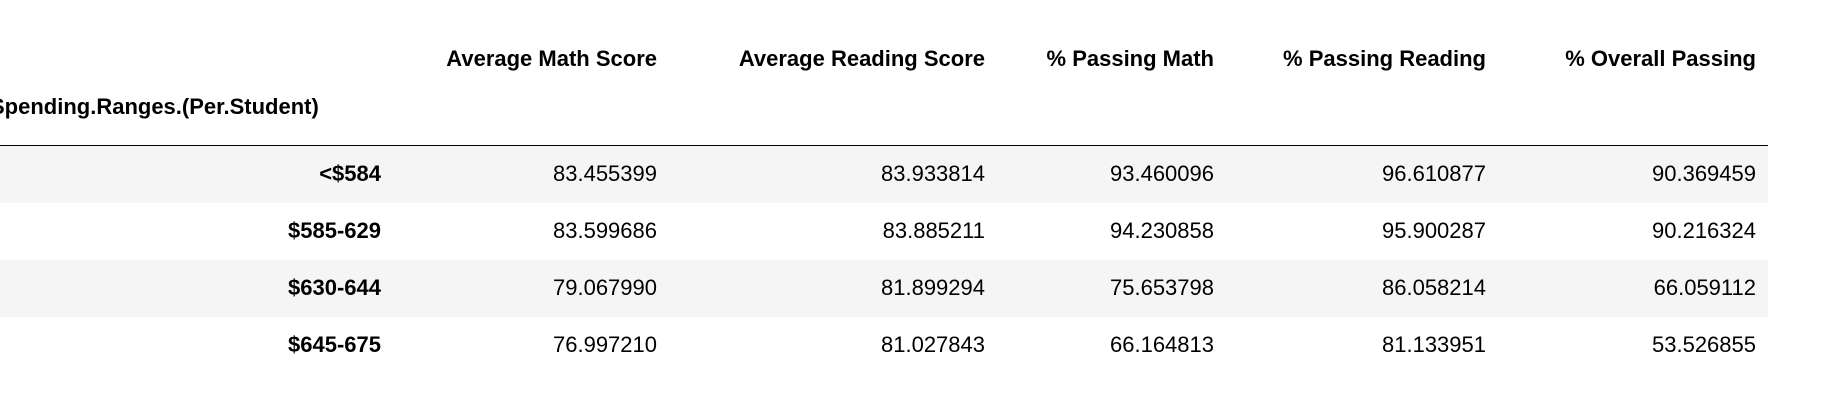 The height and width of the screenshot is (401, 1844). What do you see at coordinates (551, 58) in the screenshot?
I see `column-header: Average Math Score` at bounding box center [551, 58].